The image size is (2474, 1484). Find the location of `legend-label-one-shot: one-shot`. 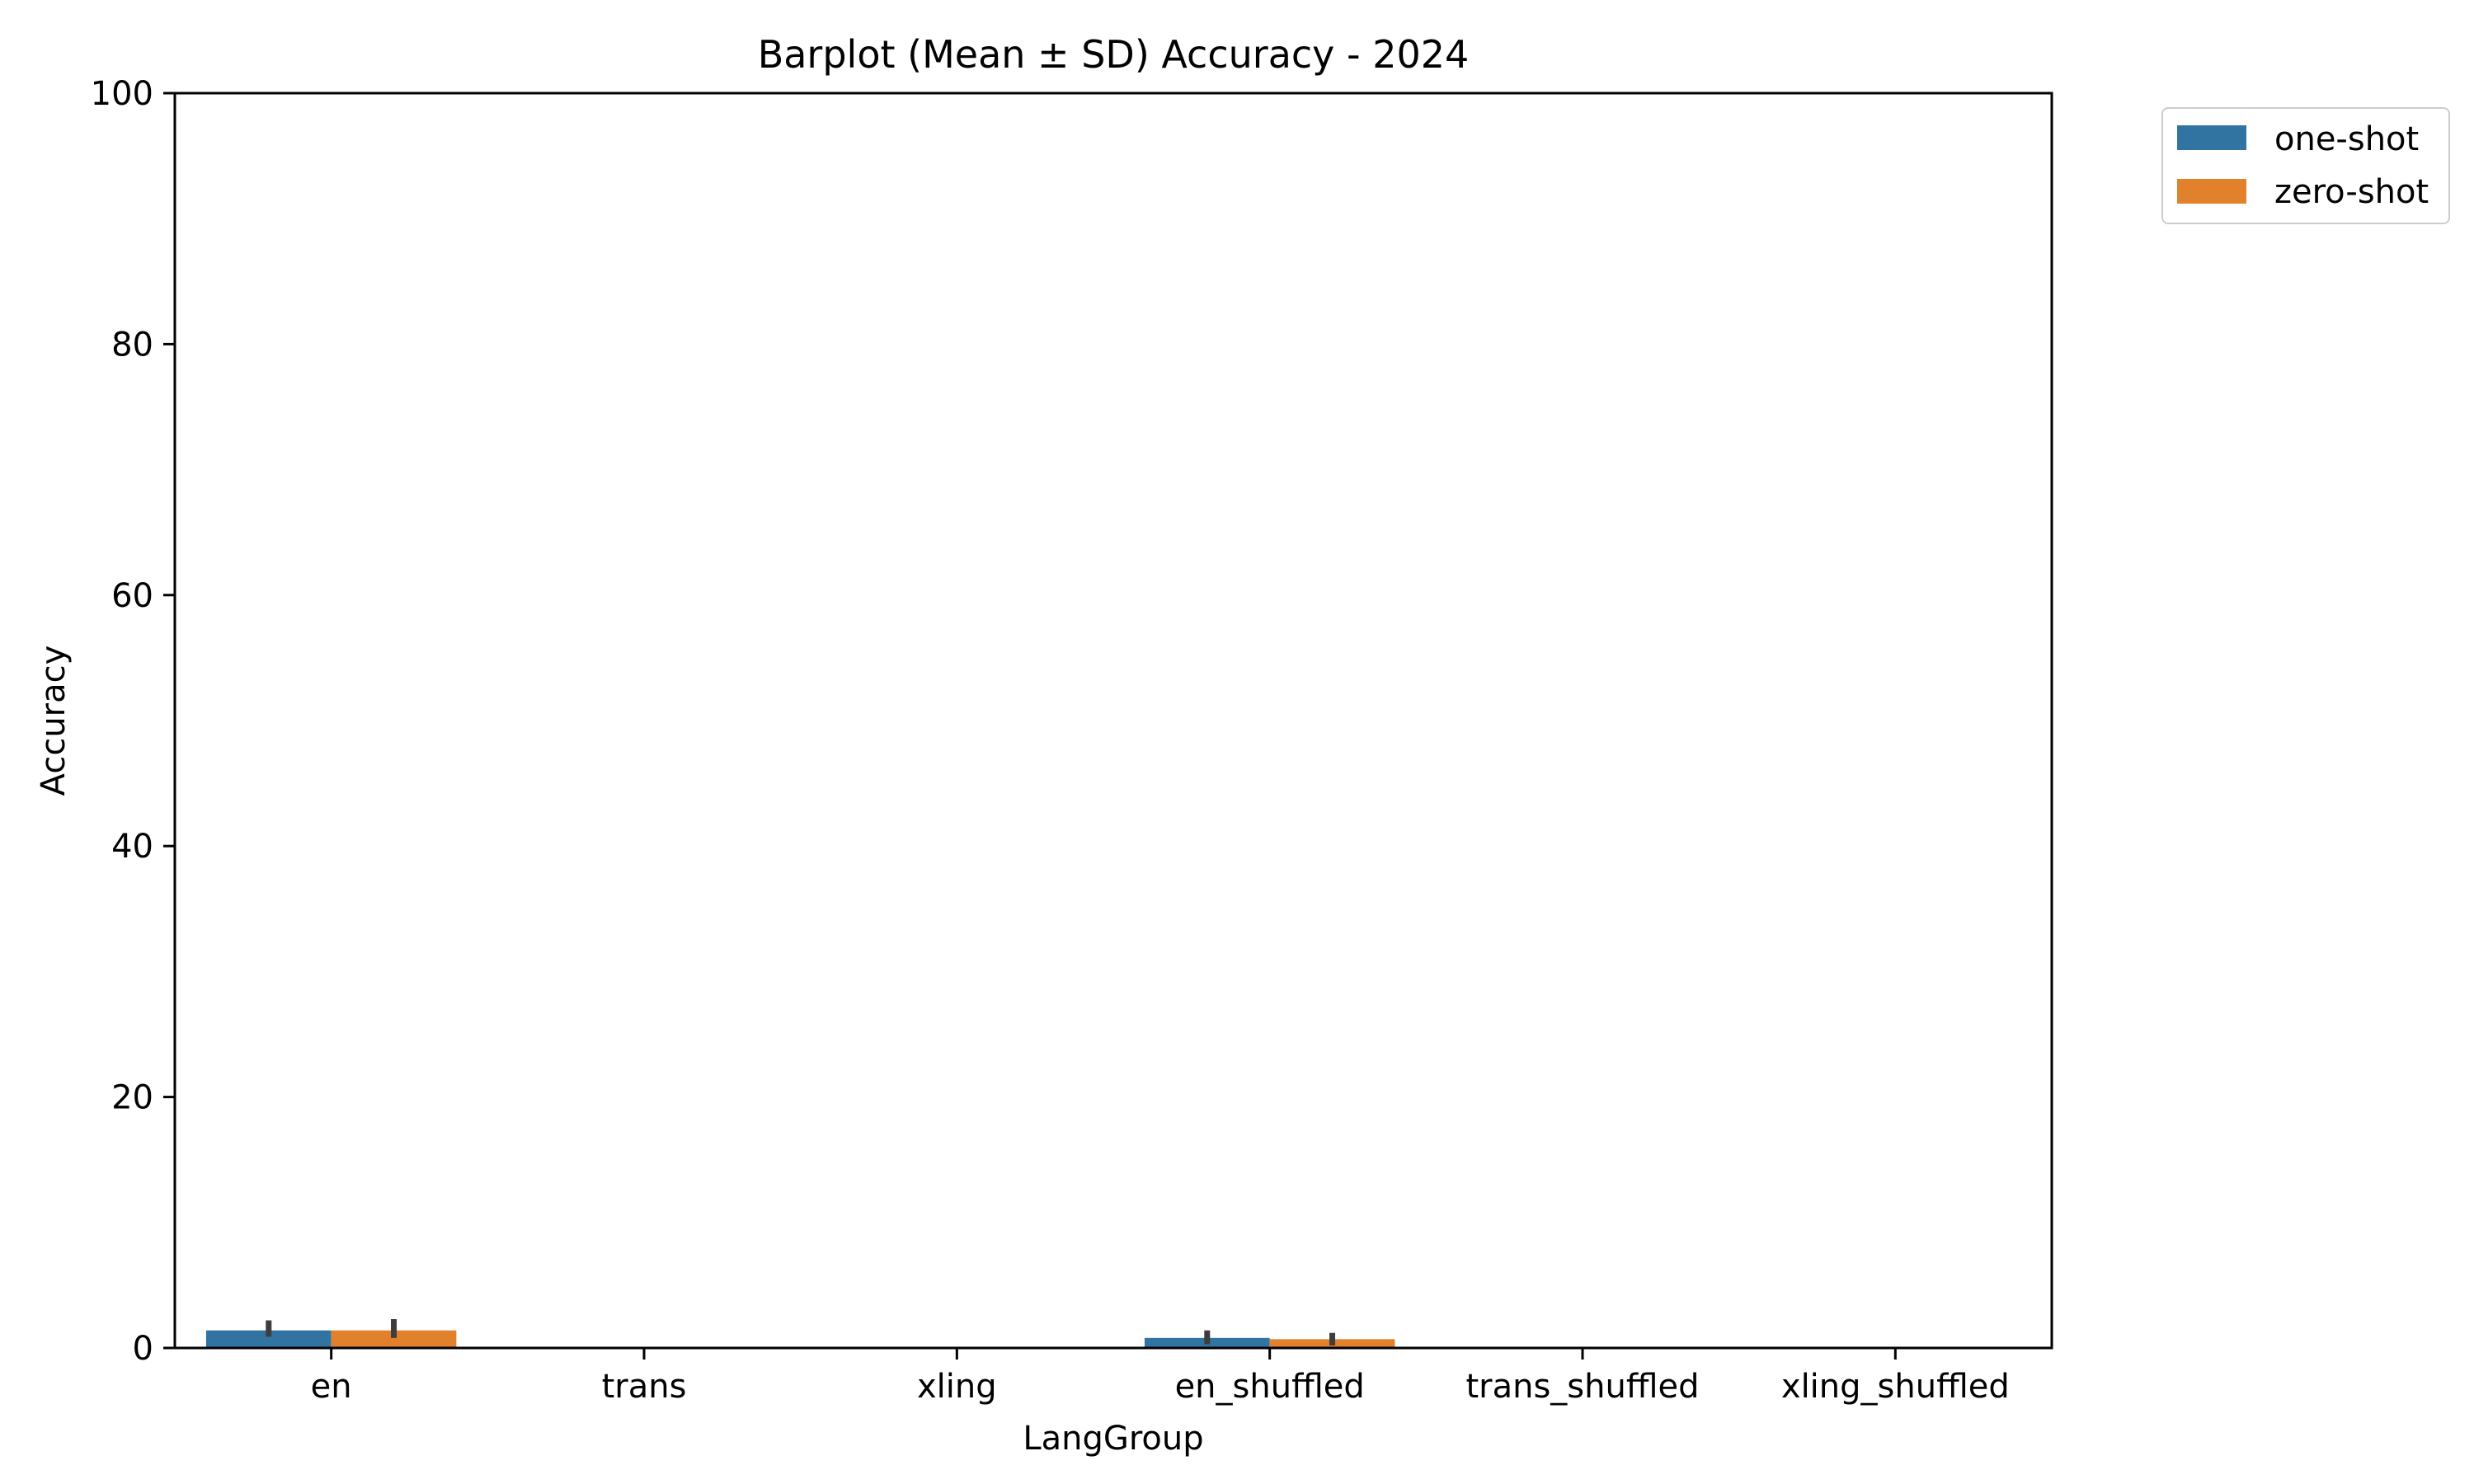

legend-label-one-shot: one-shot is located at coordinates (2346, 139).